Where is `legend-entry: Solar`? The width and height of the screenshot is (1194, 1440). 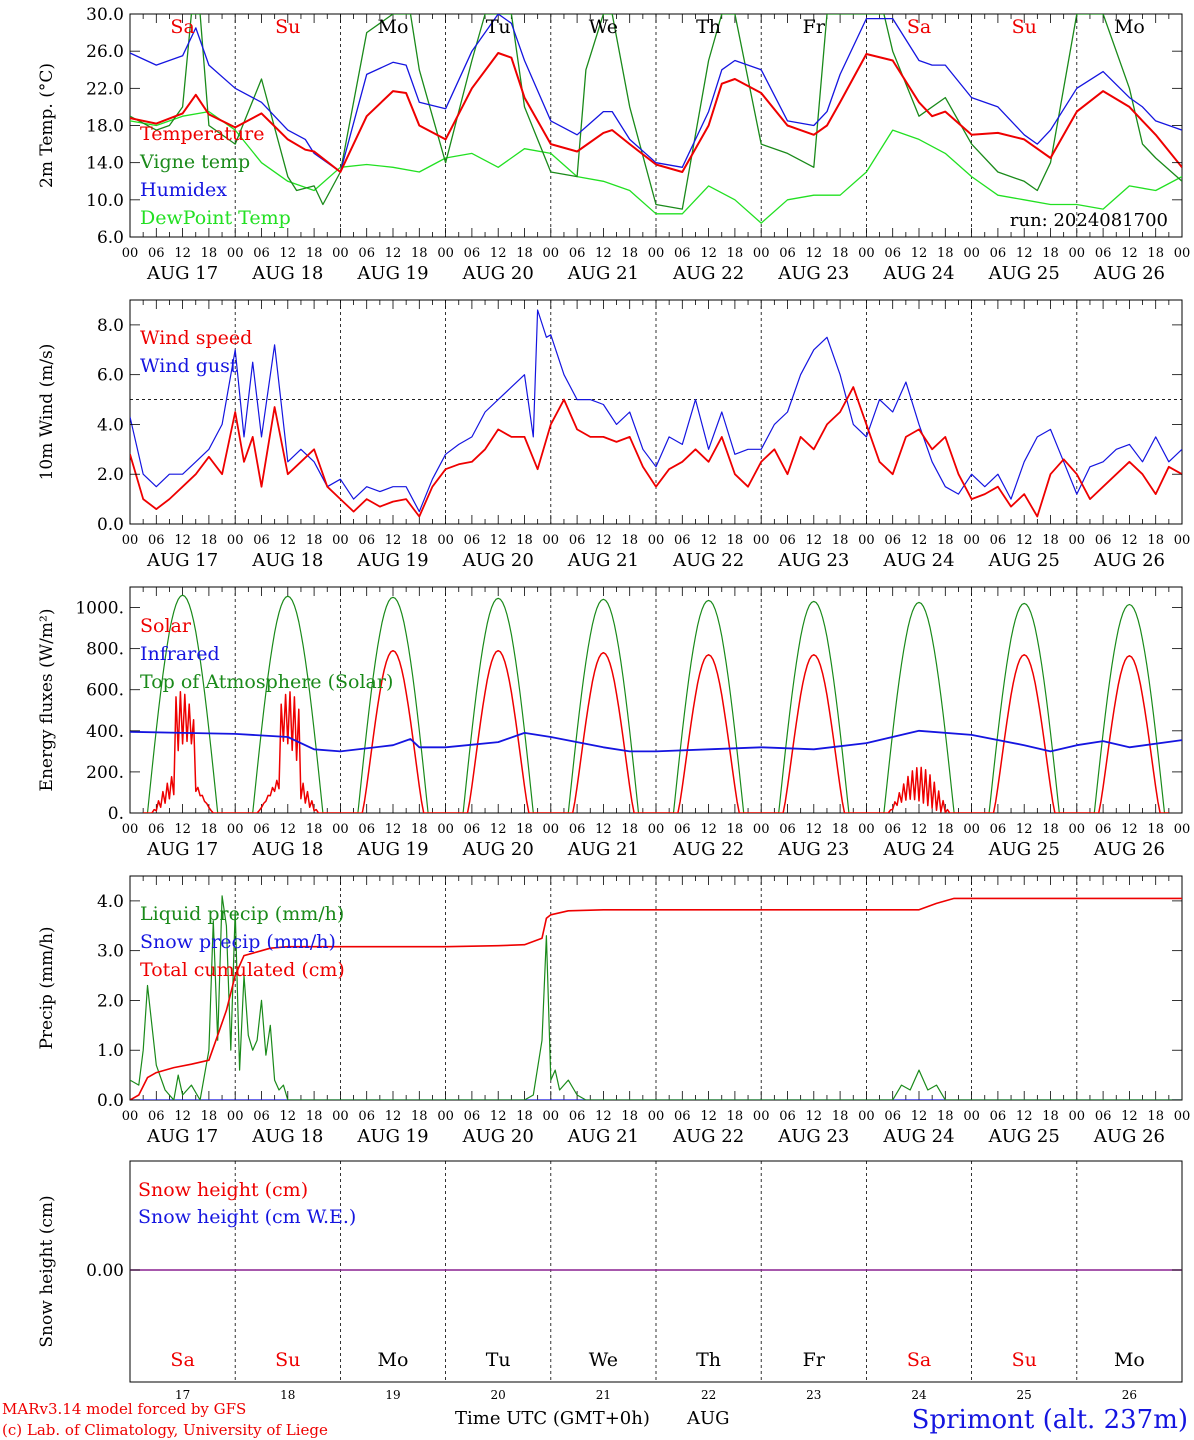 legend-entry: Solar is located at coordinates (166, 626).